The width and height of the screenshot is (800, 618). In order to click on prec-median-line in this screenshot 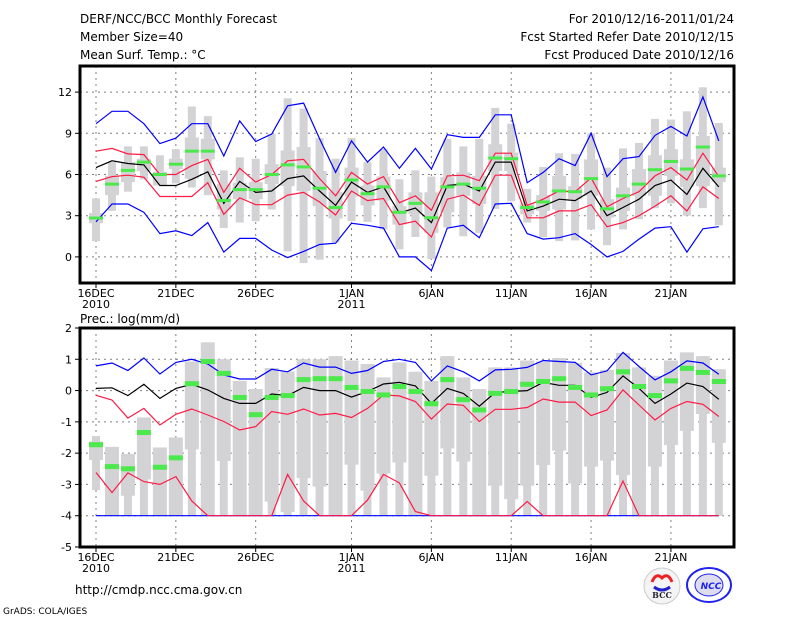, I will do `click(407, 391)`.